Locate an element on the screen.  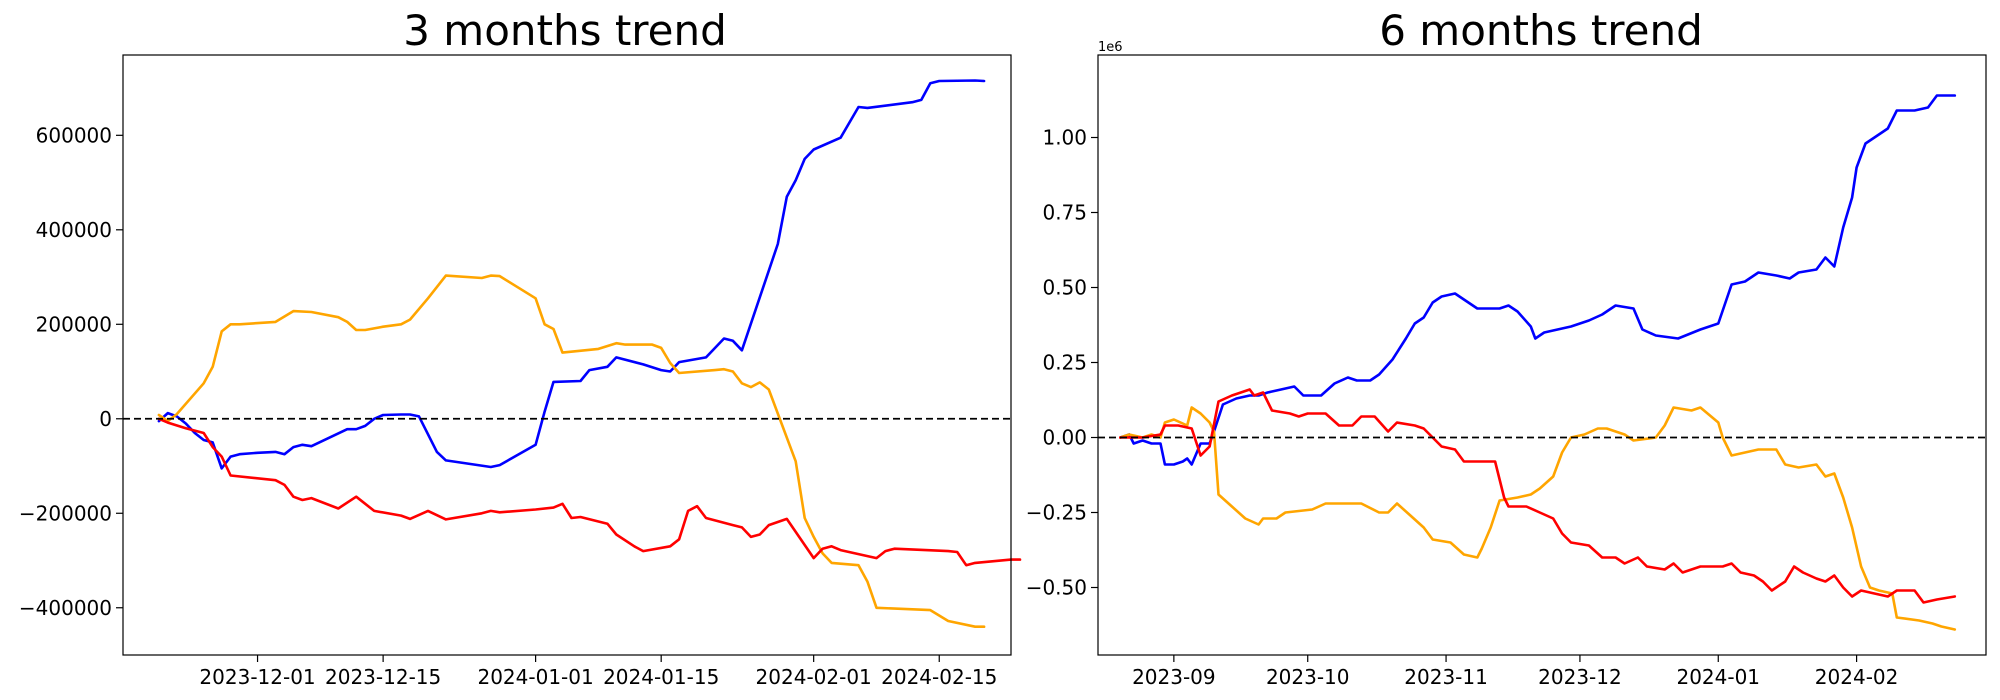
y-tick-label: −400000 is located at coordinates (65, 608).